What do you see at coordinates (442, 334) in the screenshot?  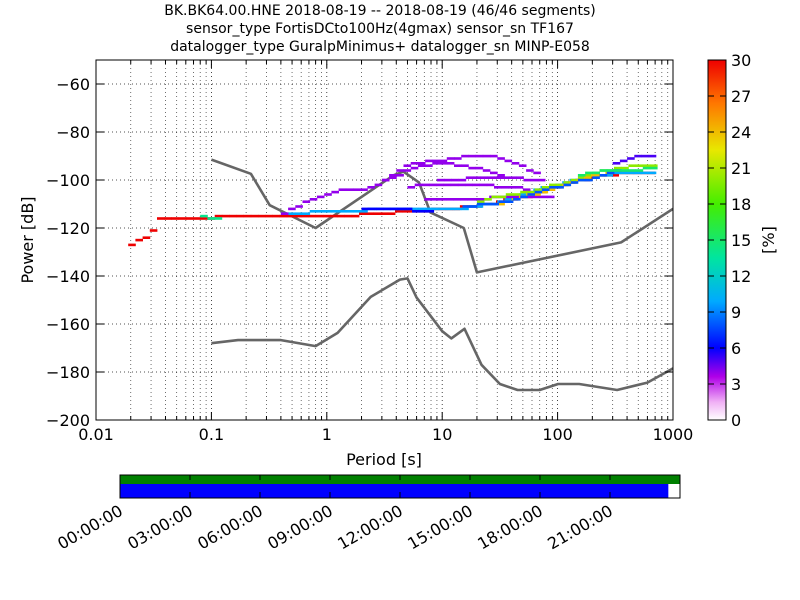 I see `noise-model-curve` at bounding box center [442, 334].